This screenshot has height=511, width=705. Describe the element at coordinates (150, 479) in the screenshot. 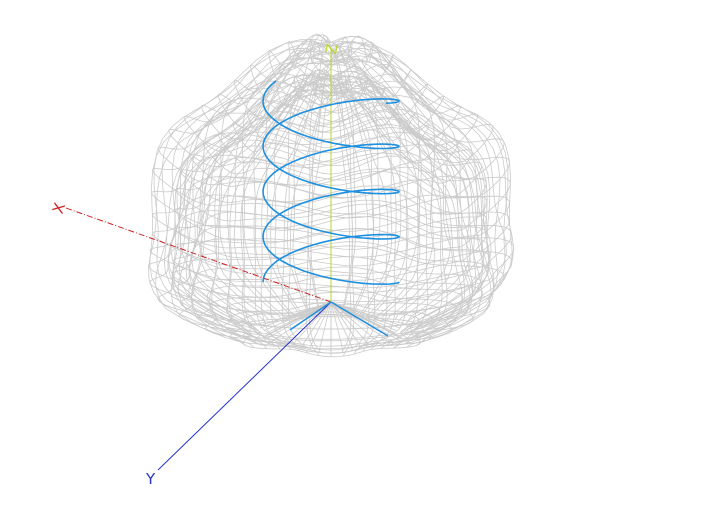

I see `y-axis-label: Y` at that location.